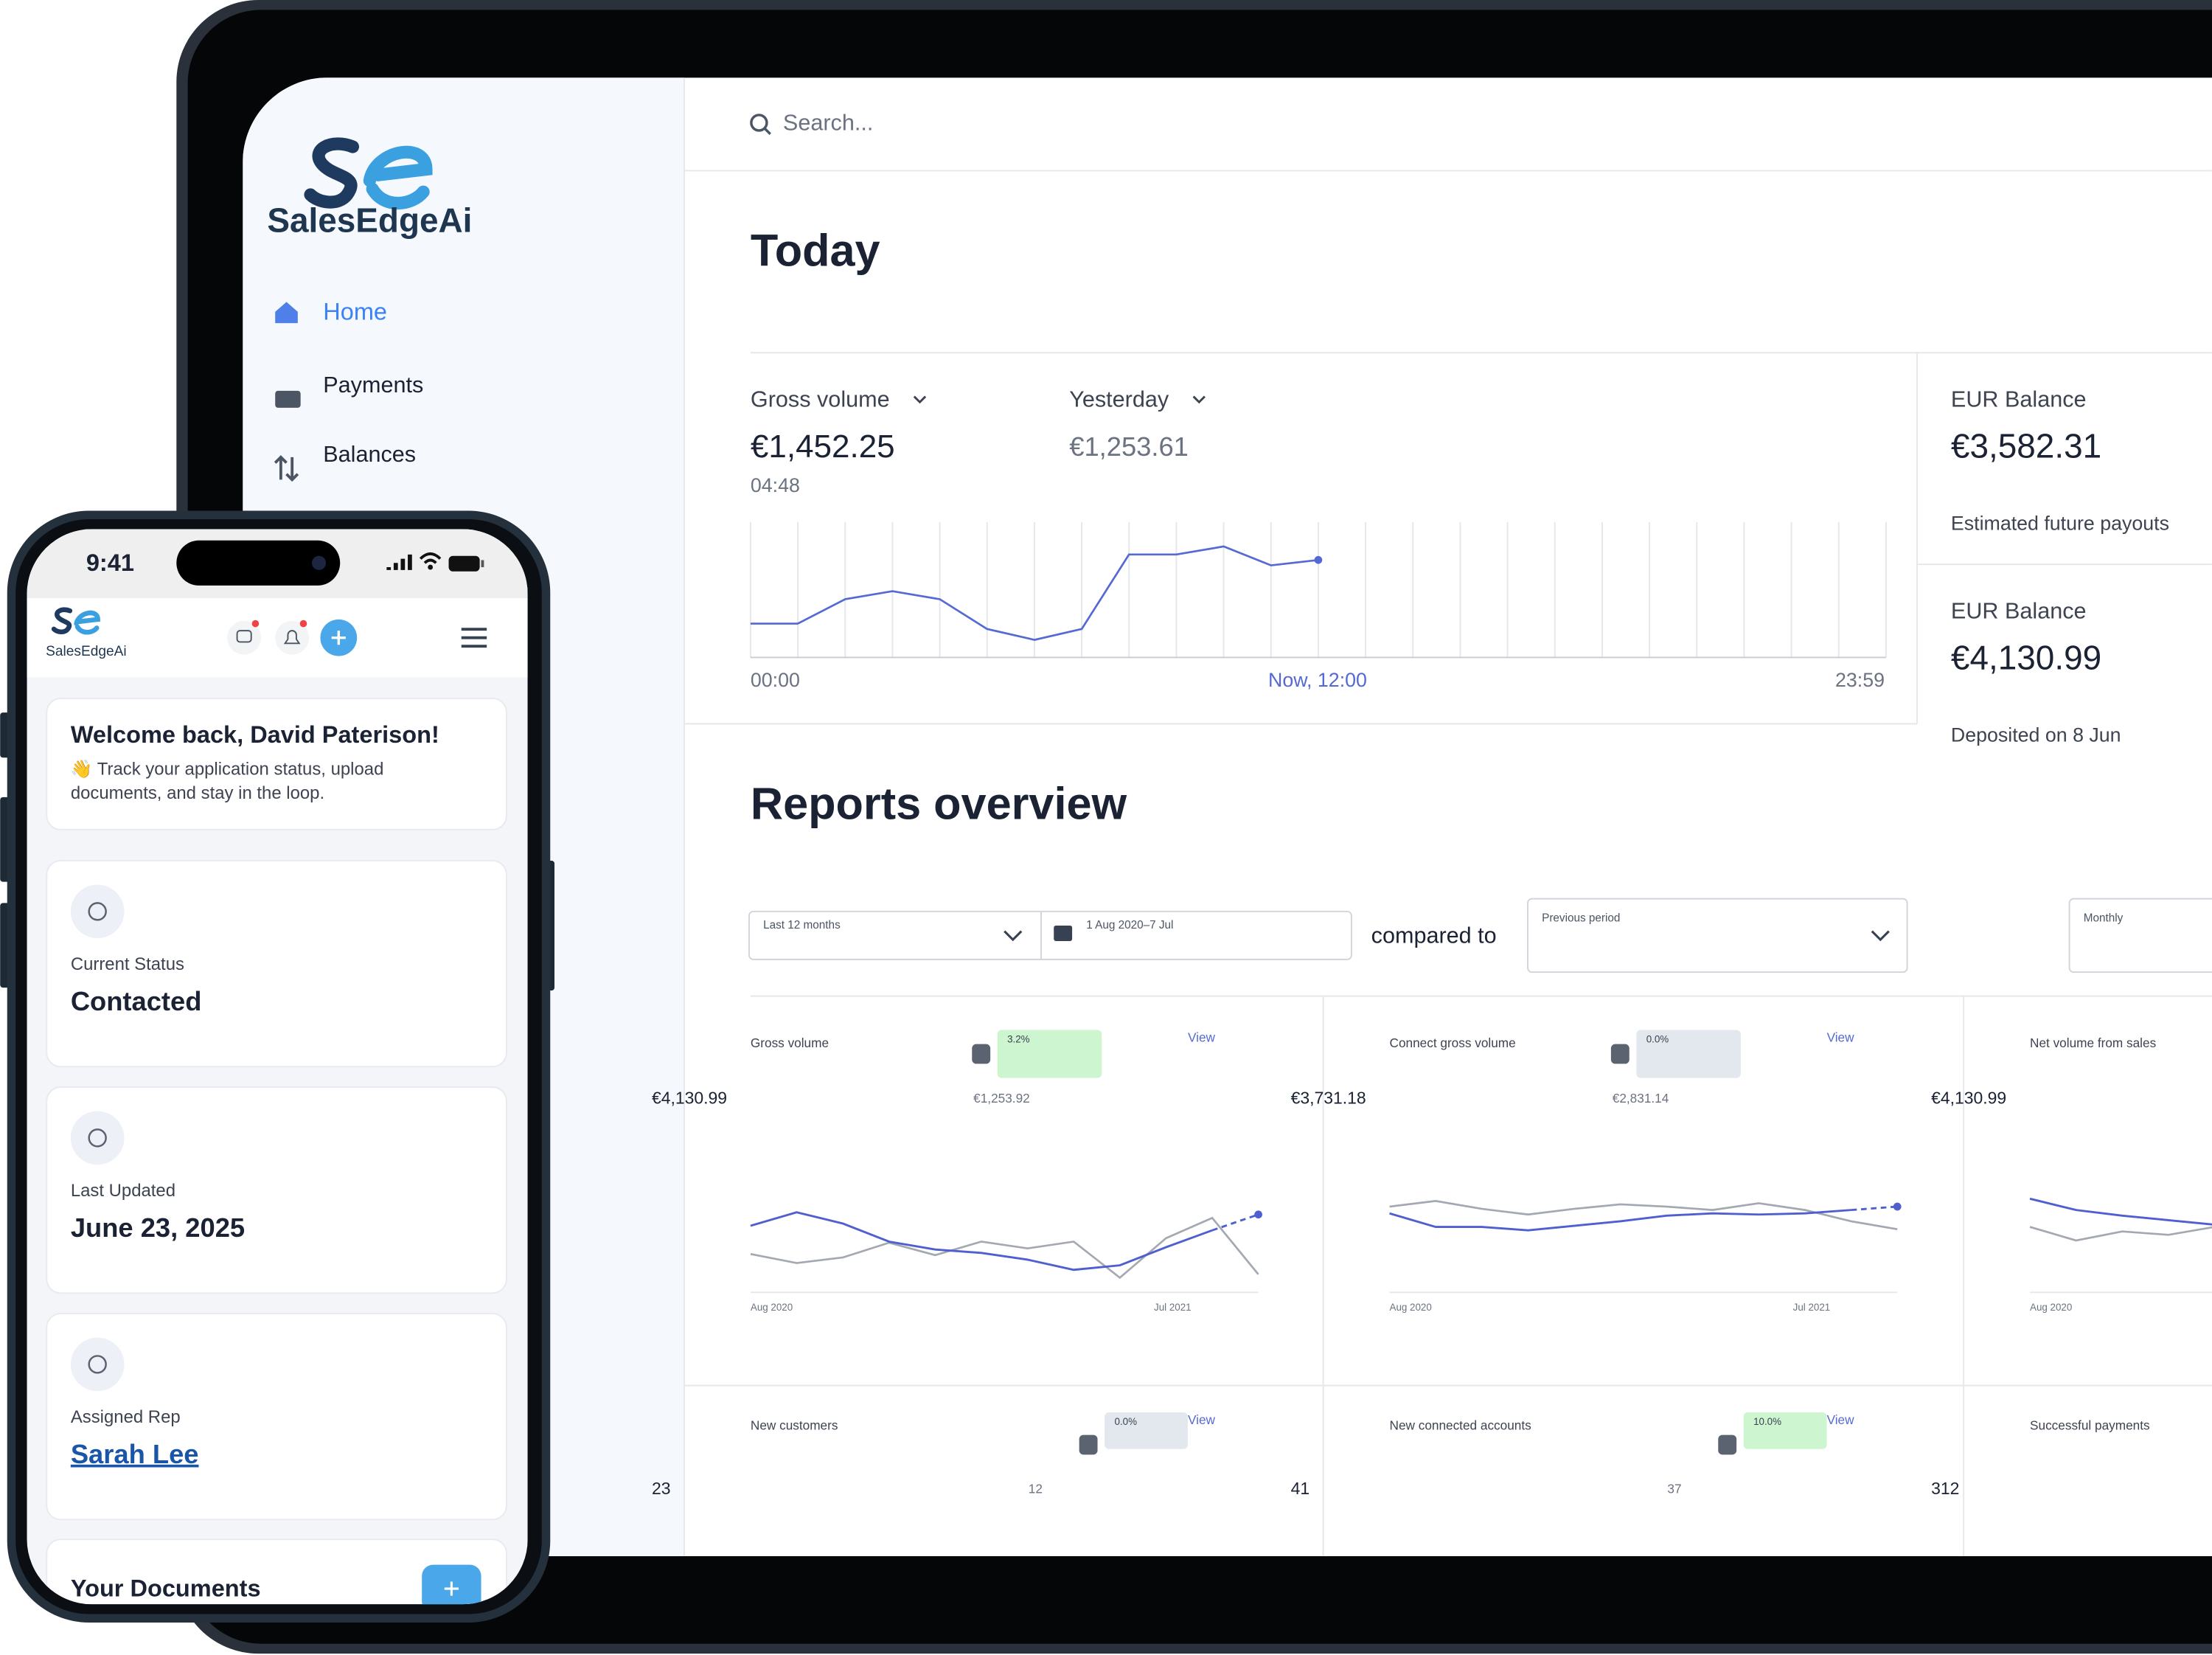 This screenshot has width=2212, height=1655. Describe the element at coordinates (369, 455) in the screenshot. I see `nav-item: Balances` at that location.